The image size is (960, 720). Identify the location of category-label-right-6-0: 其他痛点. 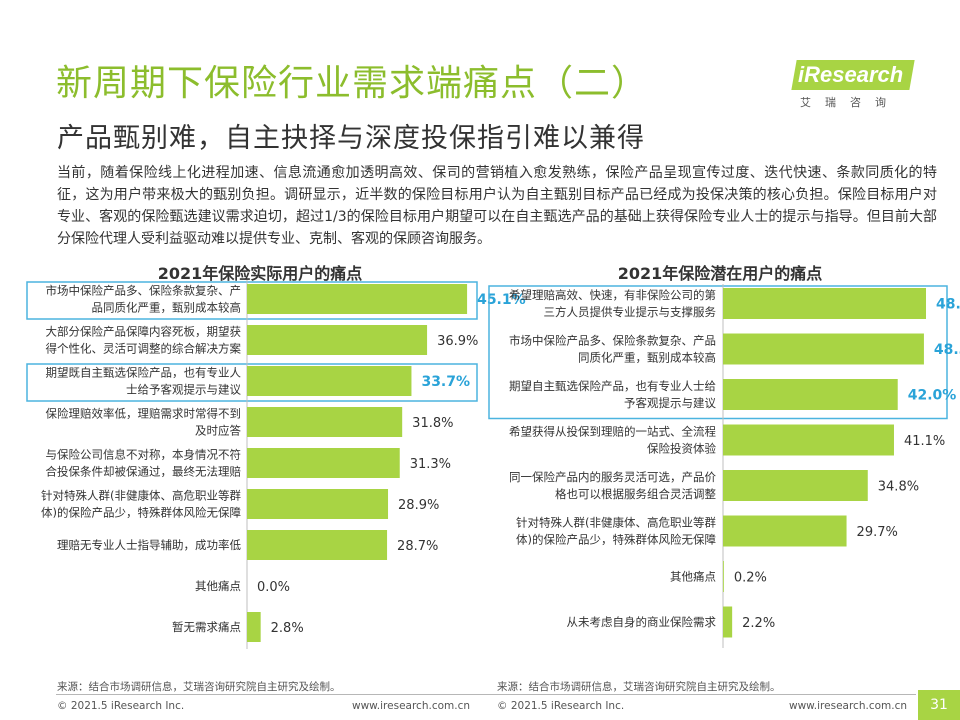
(693, 577).